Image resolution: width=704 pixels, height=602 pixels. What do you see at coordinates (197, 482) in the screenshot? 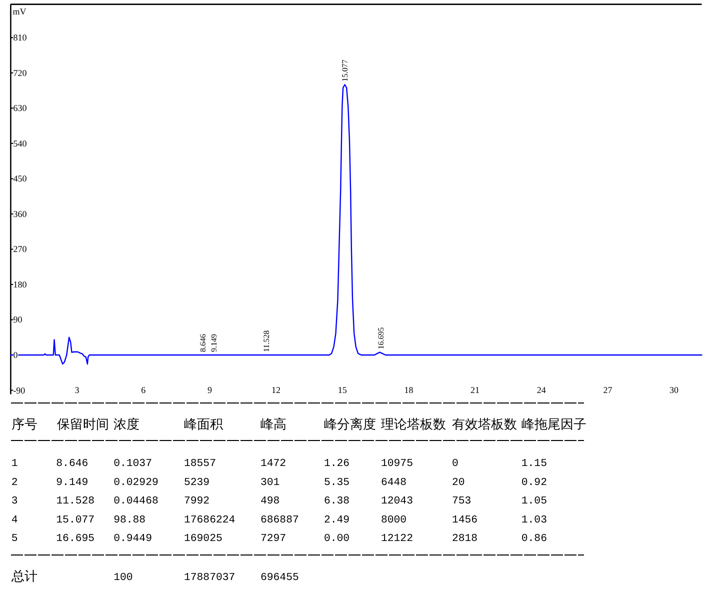
I see `text: 5239` at bounding box center [197, 482].